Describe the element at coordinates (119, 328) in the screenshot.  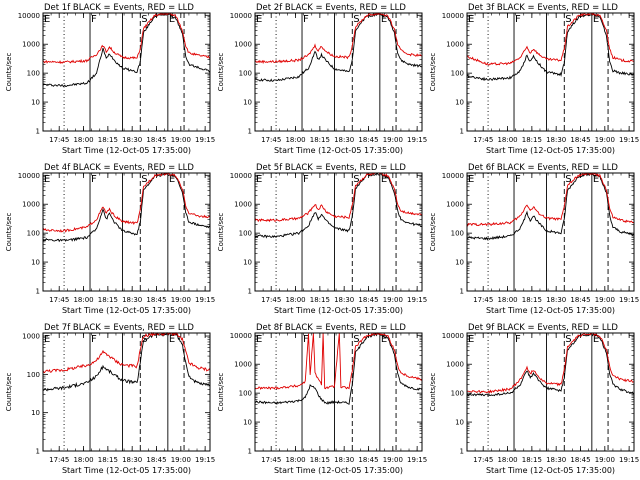
I see `panel-title: Det 7f BLACK = Events, RED = LLD` at that location.